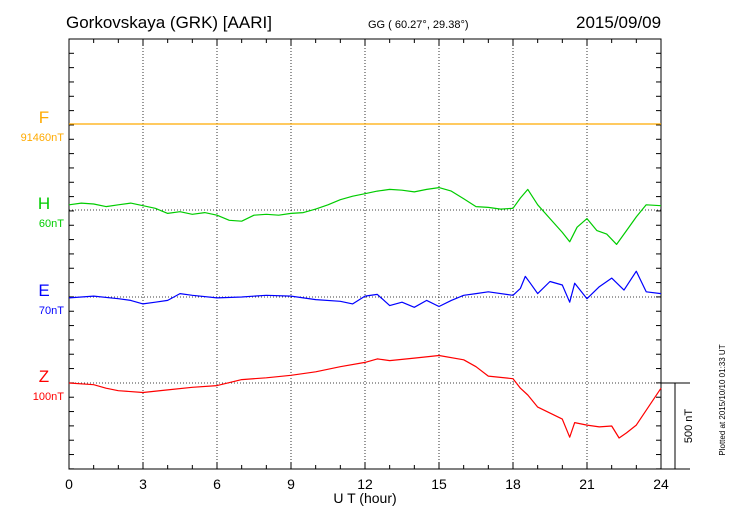 The height and width of the screenshot is (520, 730). Describe the element at coordinates (51, 311) in the screenshot. I see `series-base-e: 70nT` at that location.